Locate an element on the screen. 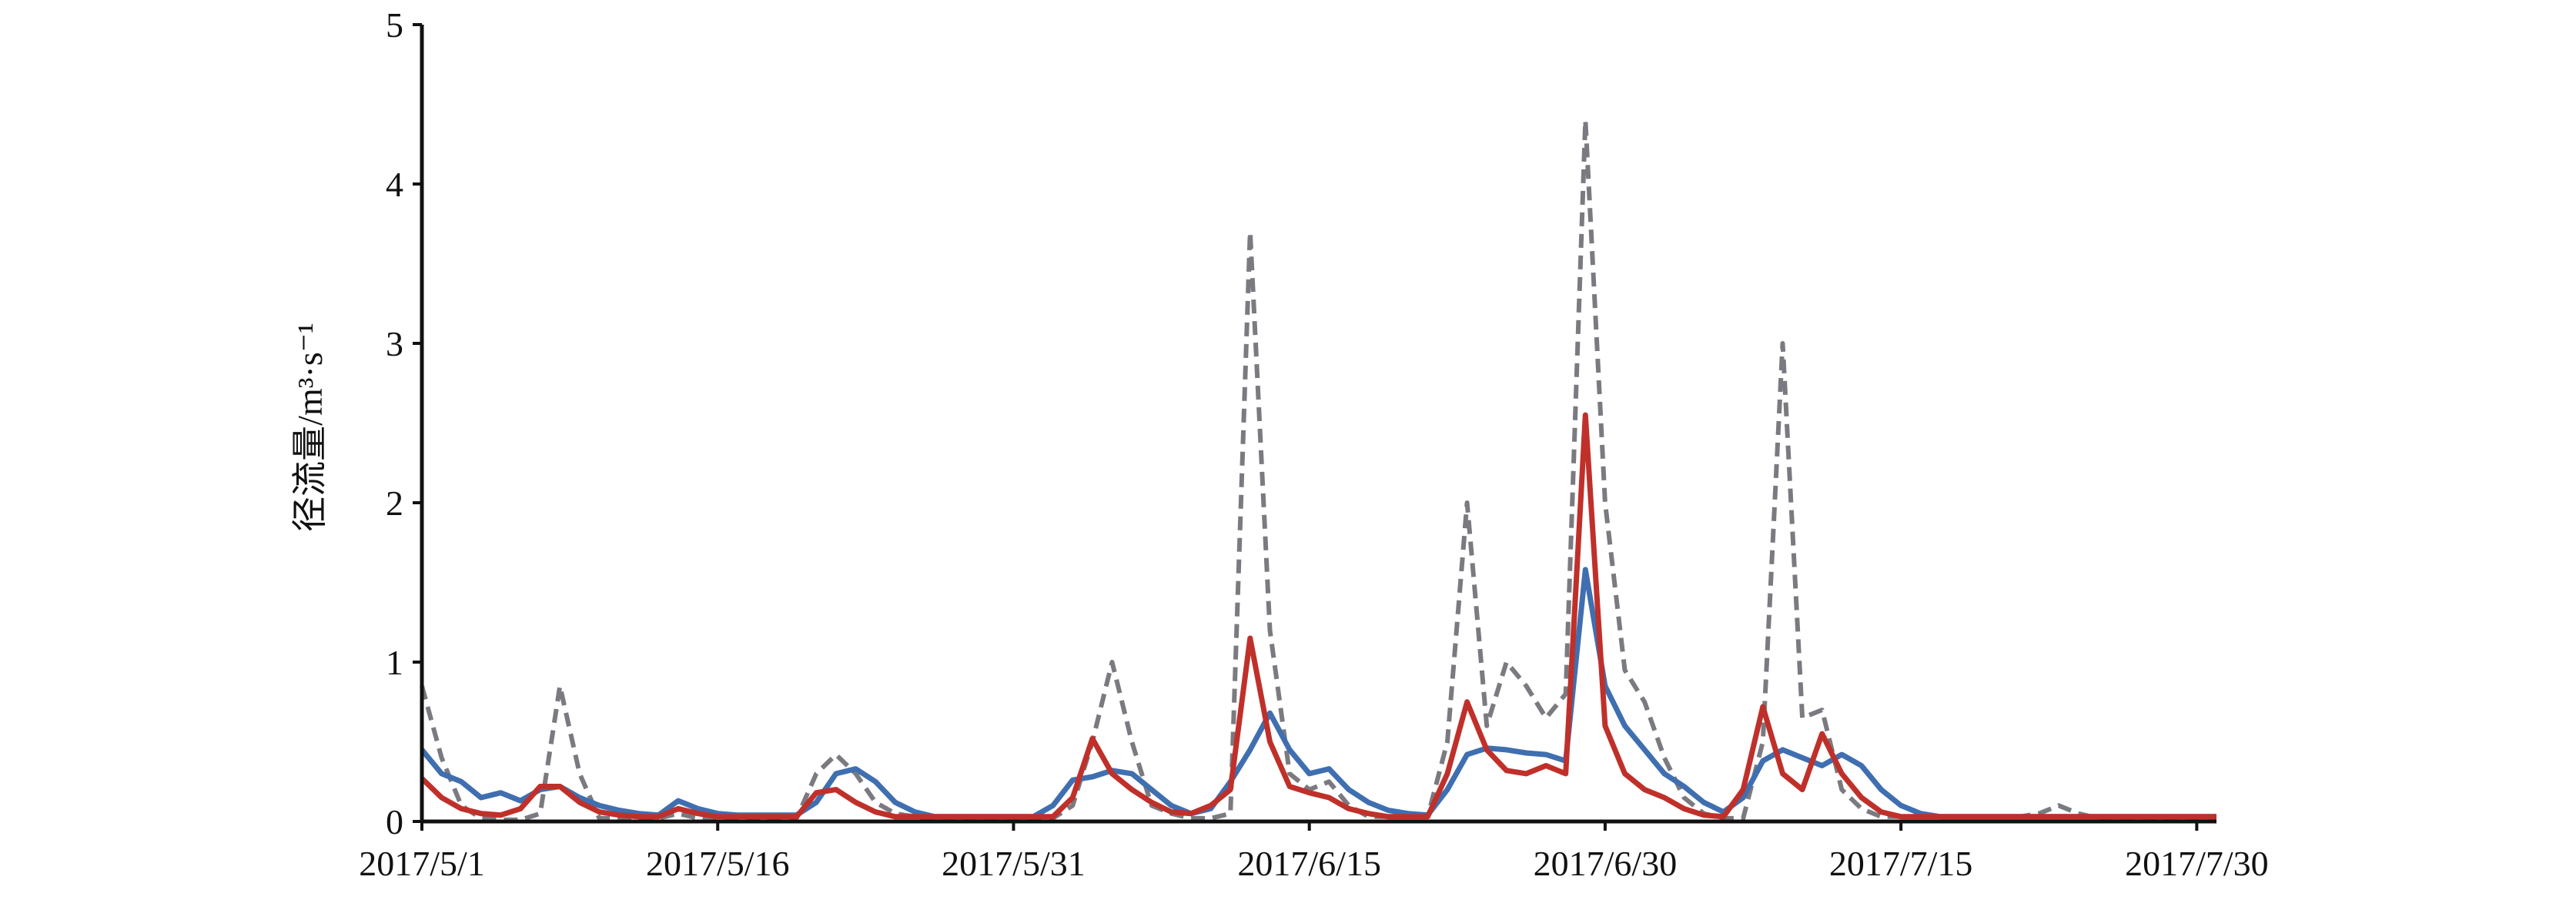 Image resolution: width=2576 pixels, height=910 pixels. y-tick-label: 4 is located at coordinates (395, 185).